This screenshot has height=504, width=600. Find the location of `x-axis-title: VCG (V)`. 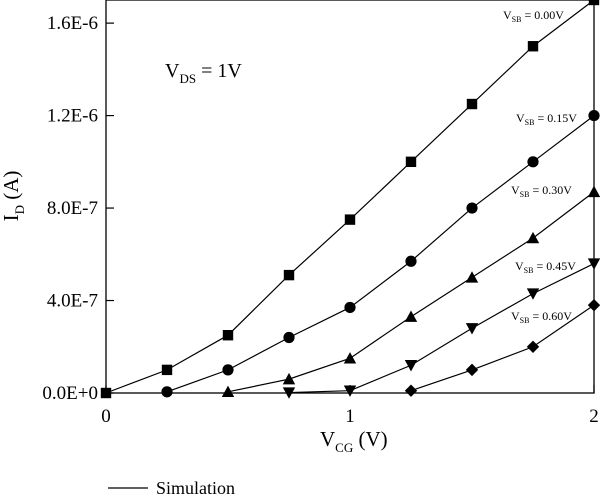

x-axis-title: VCG (V) is located at coordinates (354, 441).